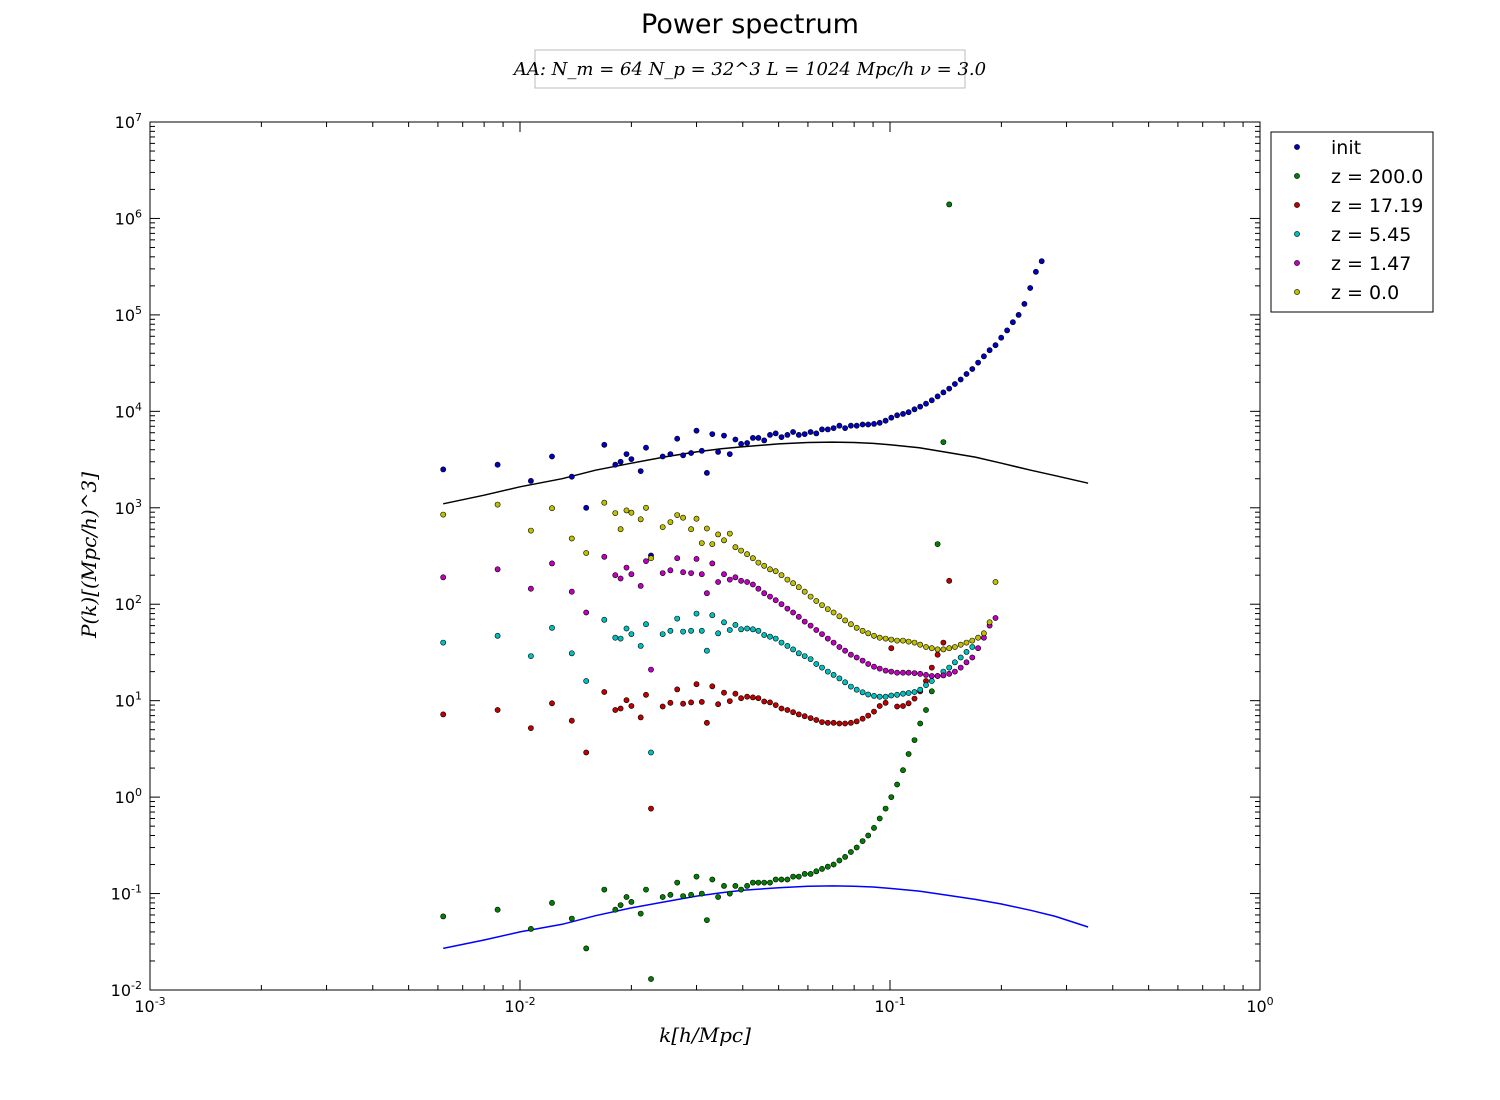  I want to click on y-tick-label: 10-2, so click(126, 989).